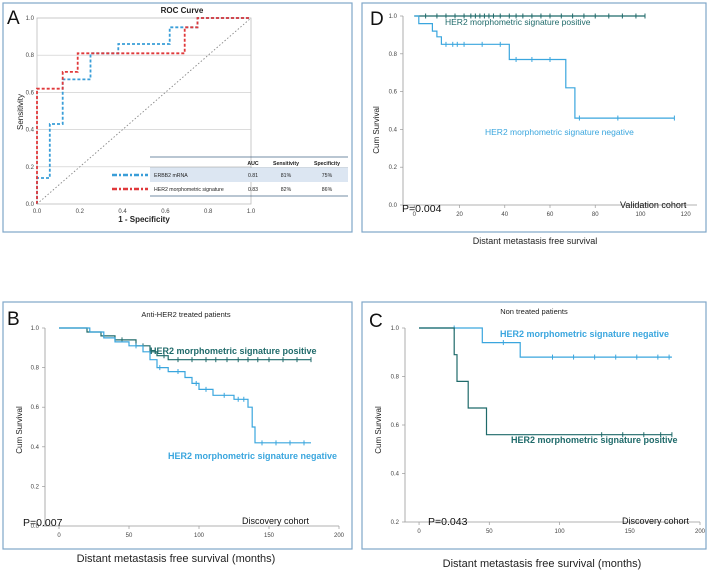 This screenshot has height=572, width=709. What do you see at coordinates (459, 215) in the screenshot?
I see `x-tick-label: 20` at bounding box center [459, 215].